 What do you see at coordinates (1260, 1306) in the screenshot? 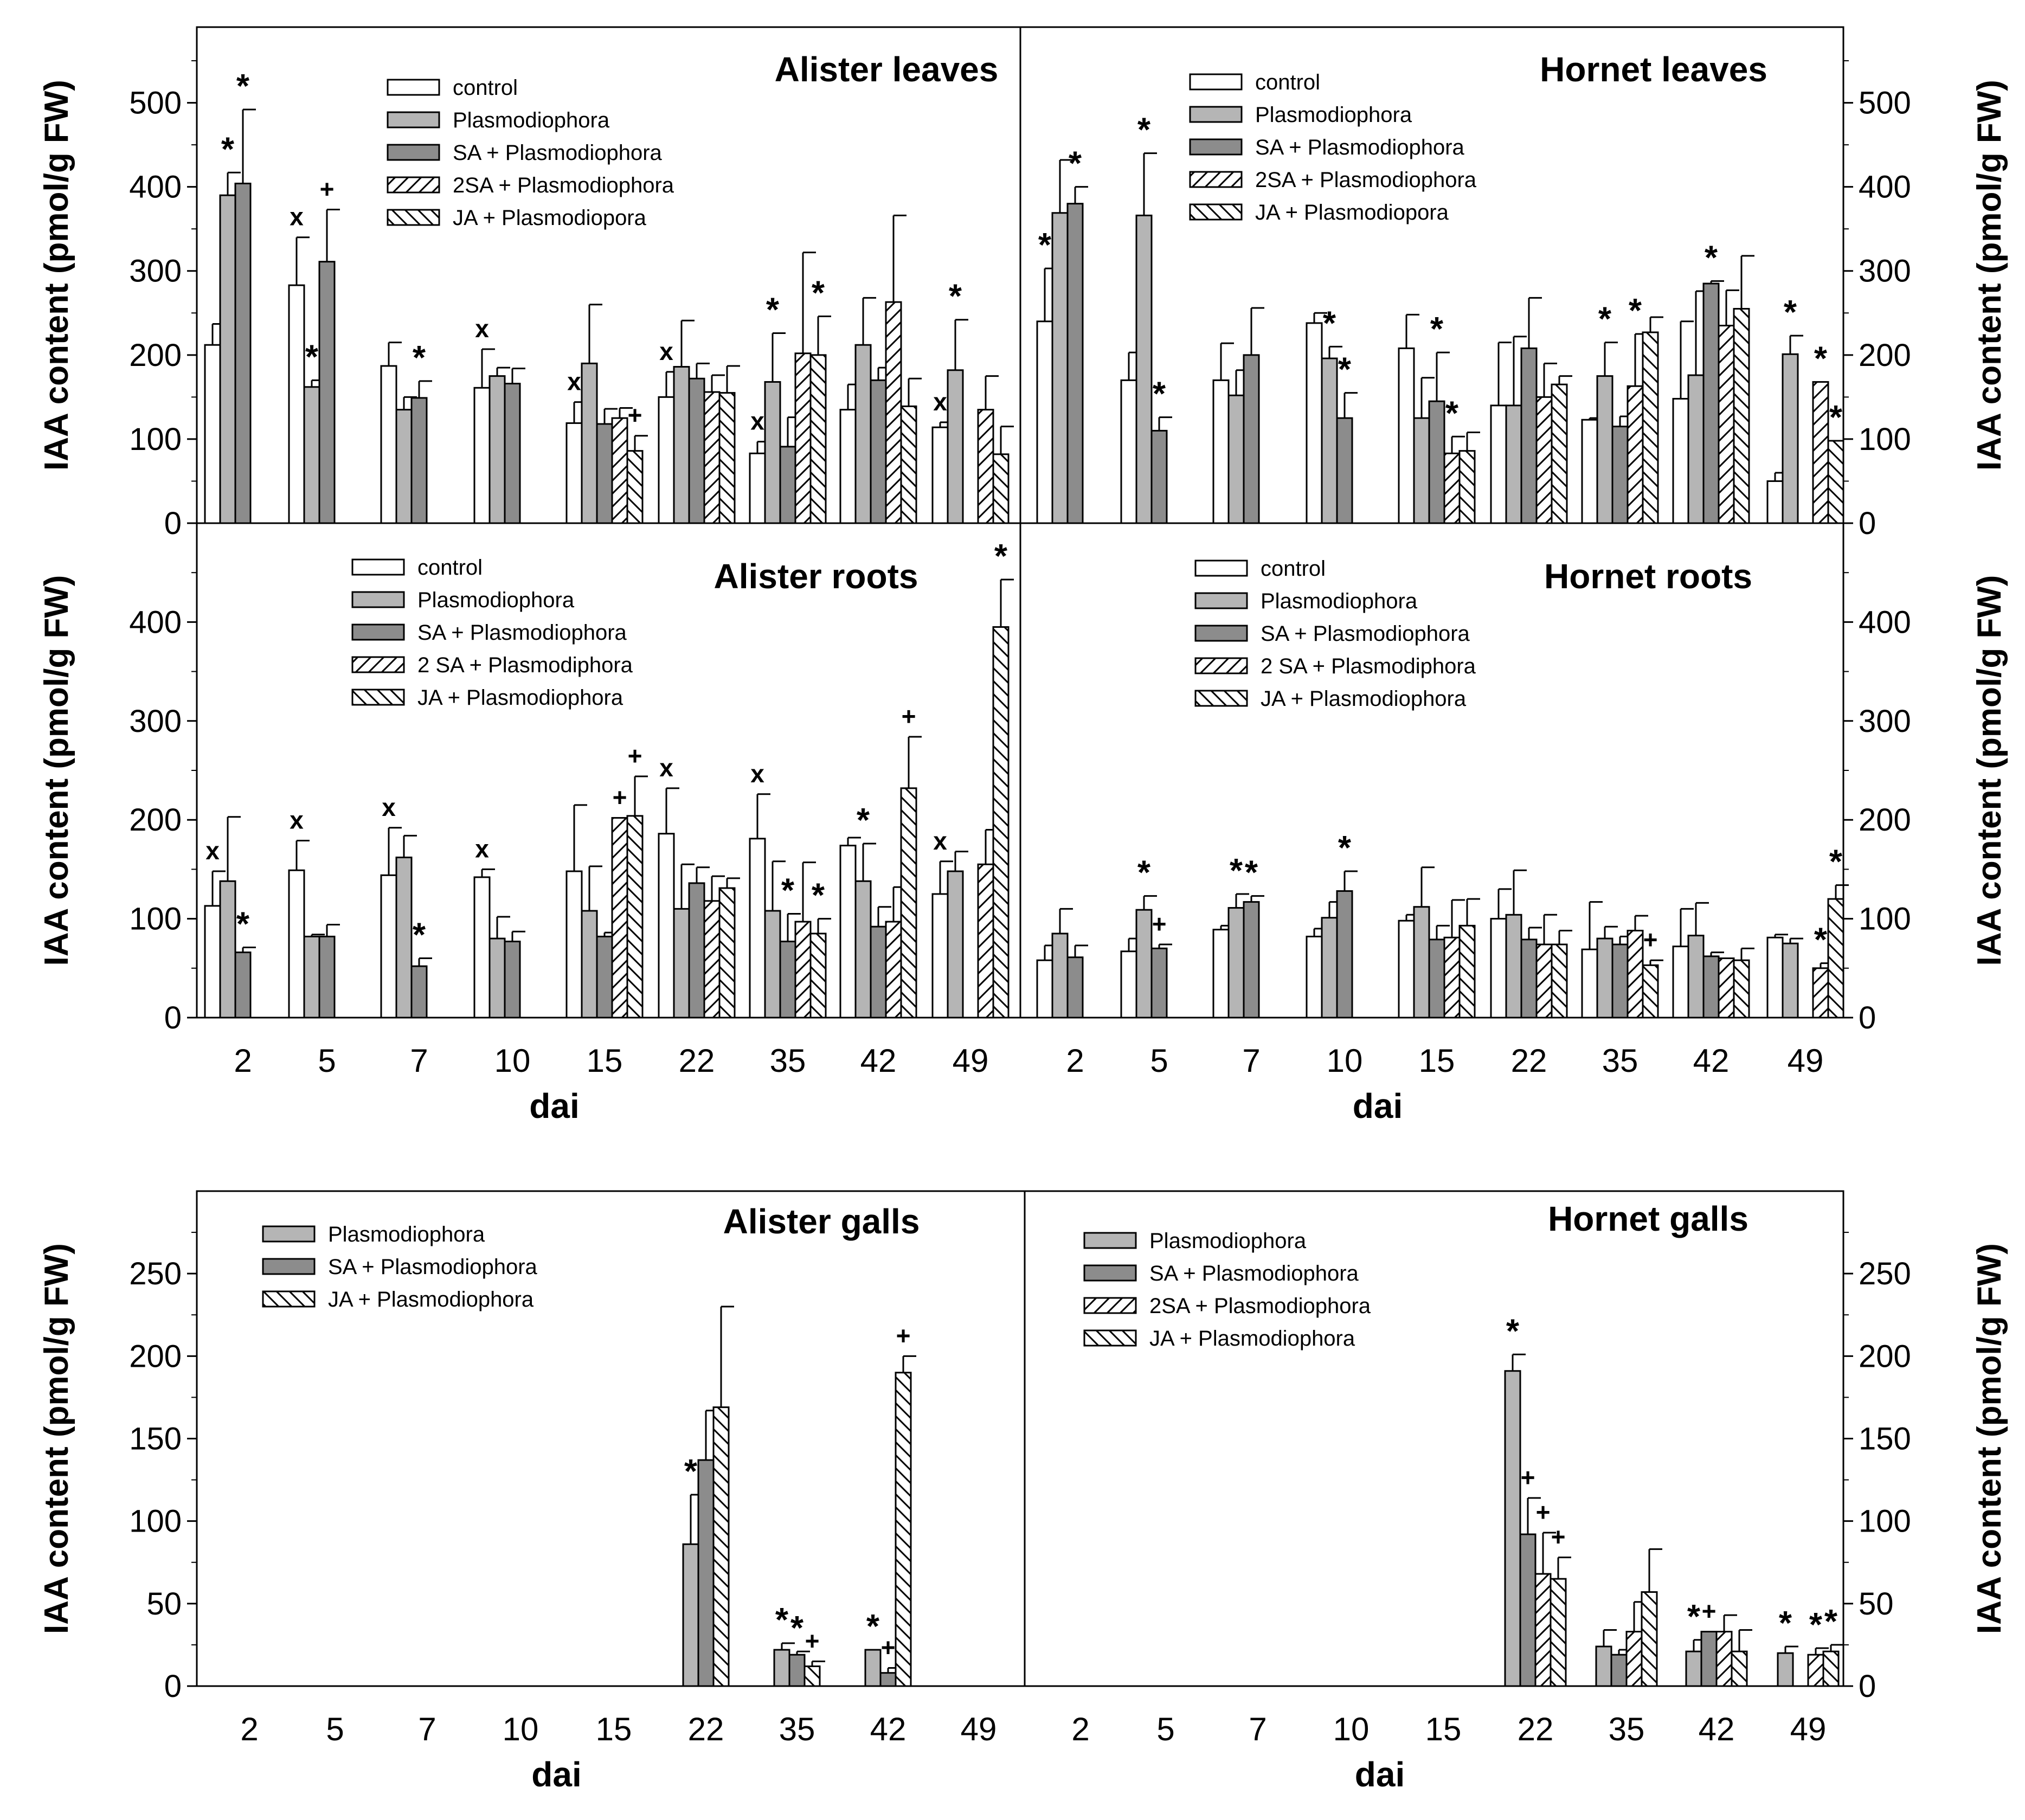
I see `legend-label: 2SA + Plasmodiophora` at bounding box center [1260, 1306].